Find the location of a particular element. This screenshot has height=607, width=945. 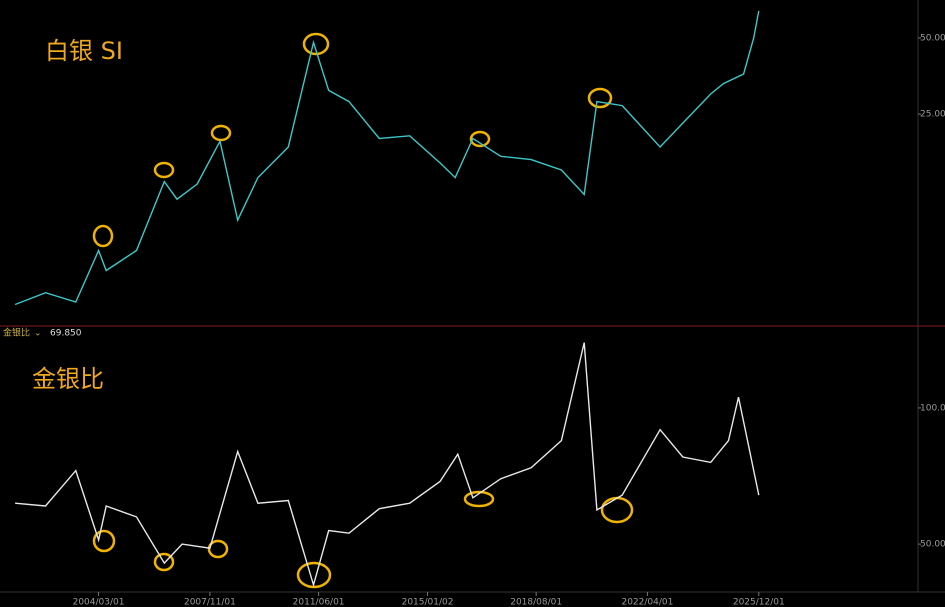

x-tick-label: 2015/01/02 is located at coordinates (428, 602).